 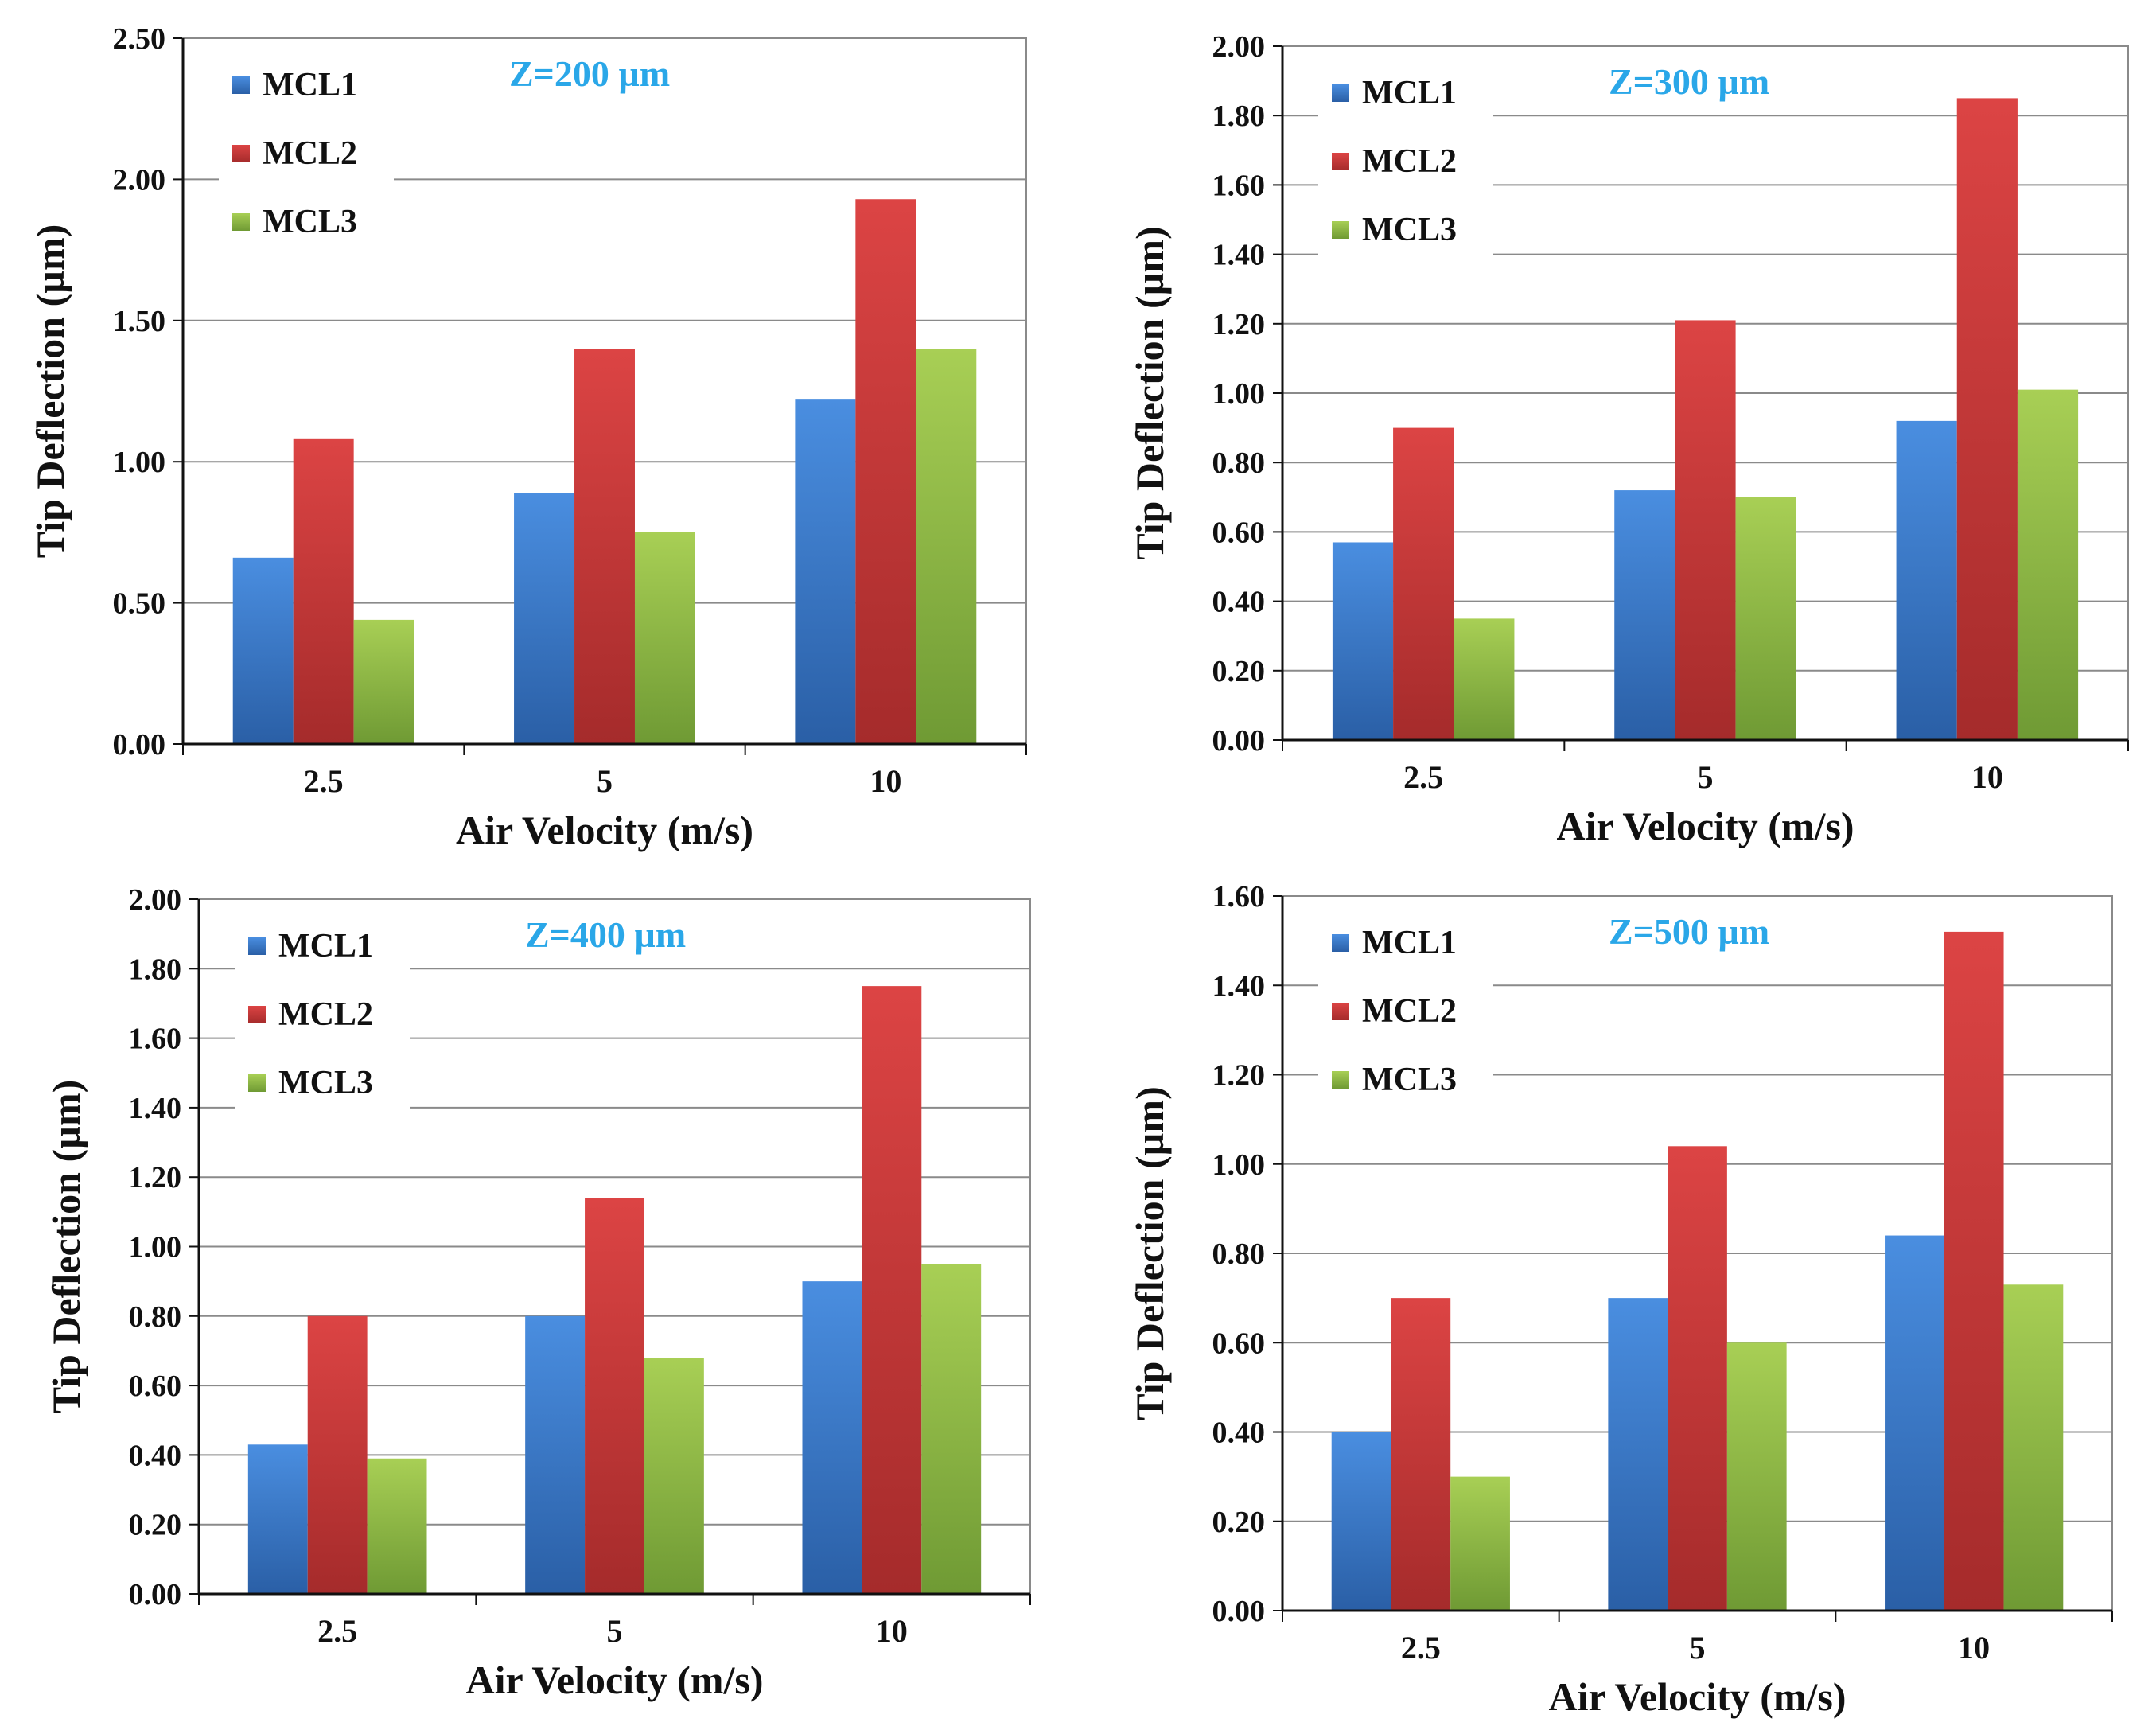 I want to click on z-annotation: Z=400 µm, so click(x=606, y=934).